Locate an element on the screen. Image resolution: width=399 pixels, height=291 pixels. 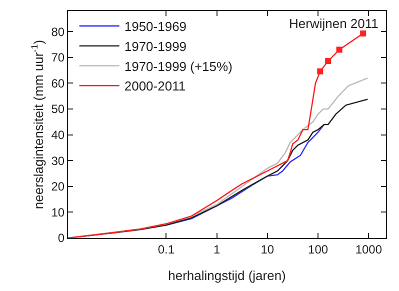
legend-label: 2000-2011 is located at coordinates (155, 86).